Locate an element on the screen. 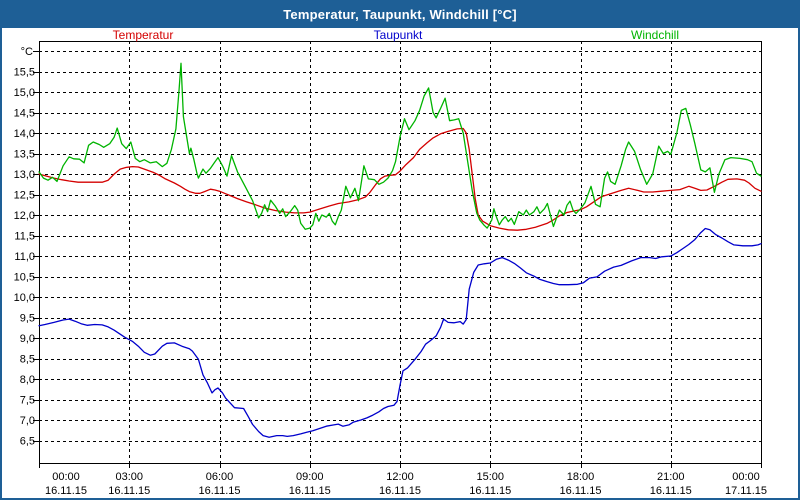  svg-text: 17.11.15 is located at coordinates (746, 491).